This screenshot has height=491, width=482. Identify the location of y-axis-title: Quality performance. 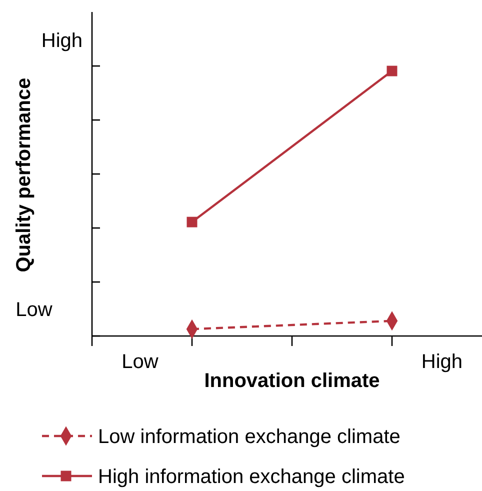
(24, 175).